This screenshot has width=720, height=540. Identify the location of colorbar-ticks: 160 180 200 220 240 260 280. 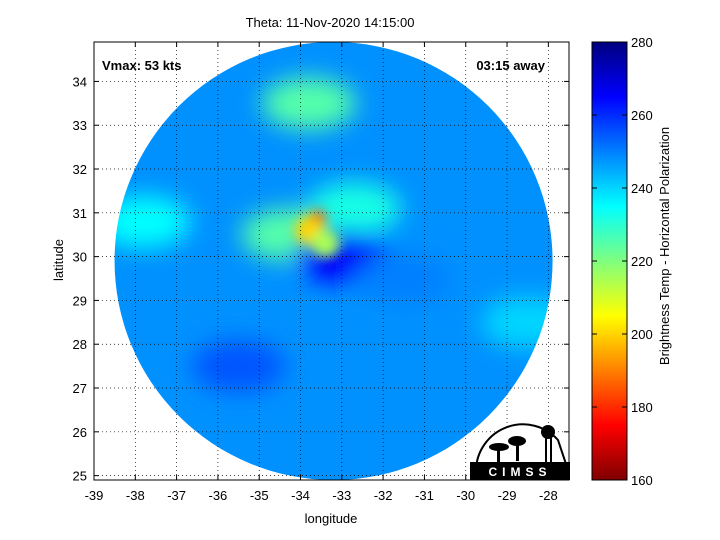
(622, 261).